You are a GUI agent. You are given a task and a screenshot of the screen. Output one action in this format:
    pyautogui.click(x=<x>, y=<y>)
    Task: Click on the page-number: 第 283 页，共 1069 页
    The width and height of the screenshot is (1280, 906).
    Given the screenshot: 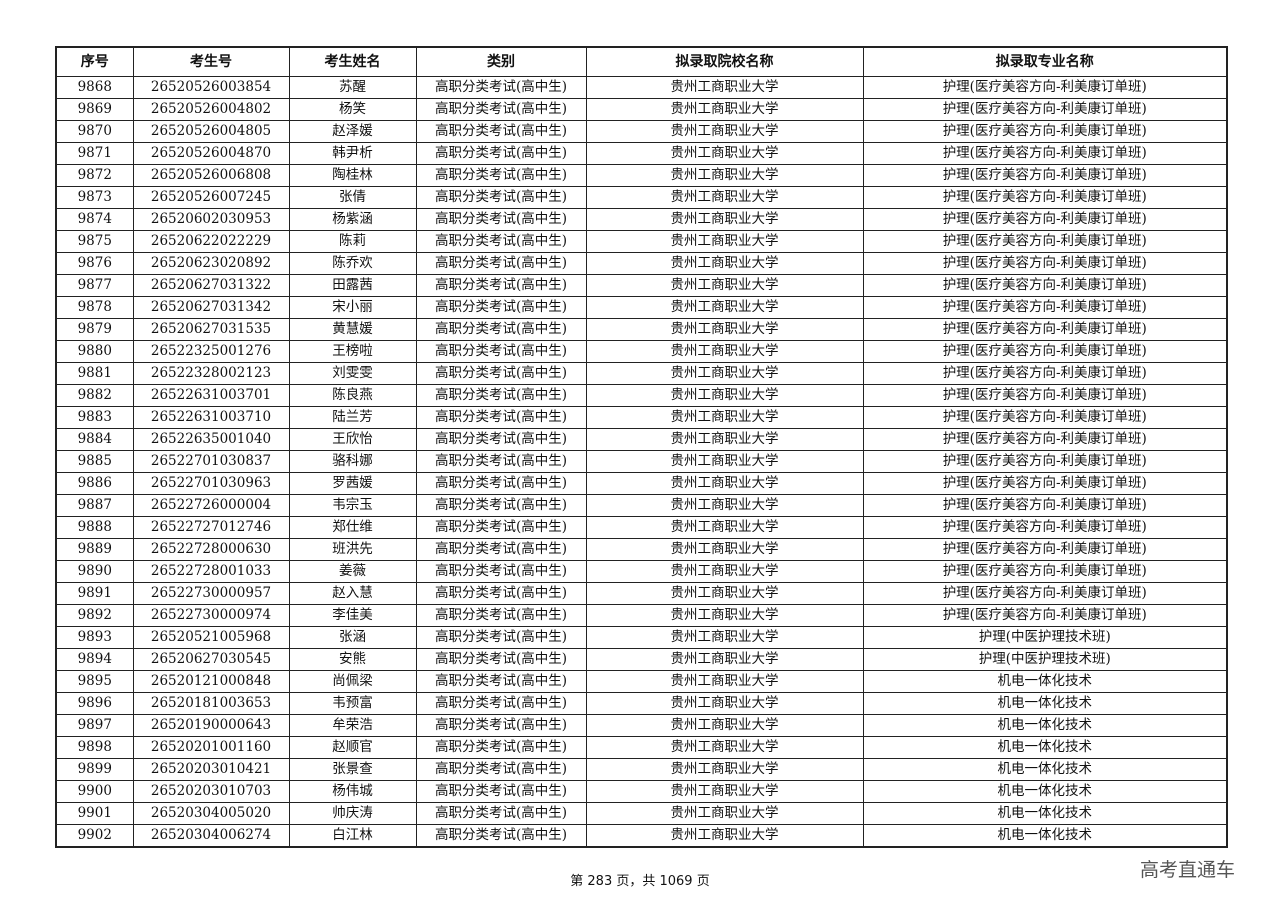 What is the action you would take?
    pyautogui.click(x=640, y=881)
    